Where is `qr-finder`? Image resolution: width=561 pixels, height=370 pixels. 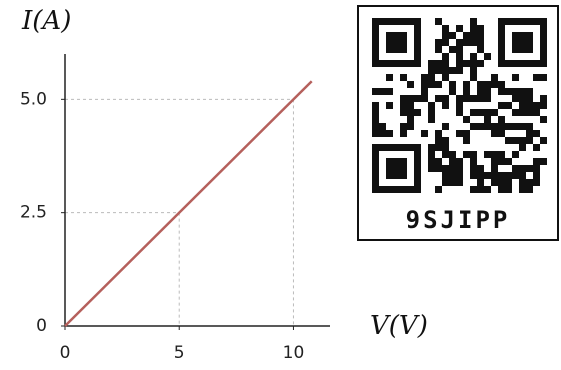 qr-finder is located at coordinates (396, 42).